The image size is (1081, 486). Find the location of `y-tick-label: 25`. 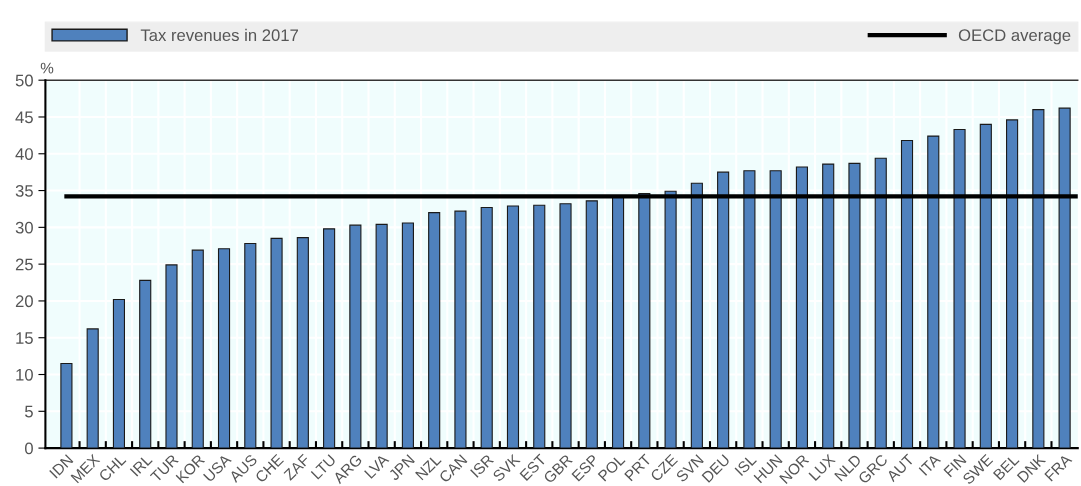

y-tick-label: 25 is located at coordinates (24, 264).